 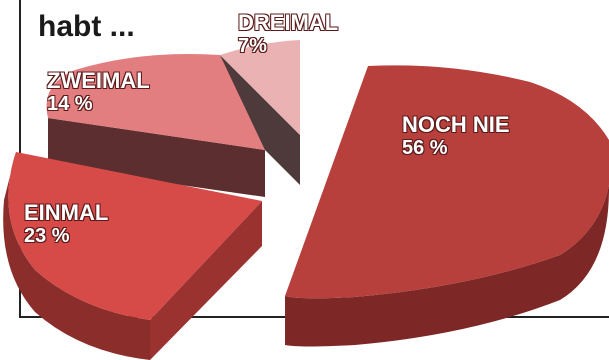 I want to click on slice-label-noch-nie: NOCH NIE 56 %, so click(x=456, y=136).